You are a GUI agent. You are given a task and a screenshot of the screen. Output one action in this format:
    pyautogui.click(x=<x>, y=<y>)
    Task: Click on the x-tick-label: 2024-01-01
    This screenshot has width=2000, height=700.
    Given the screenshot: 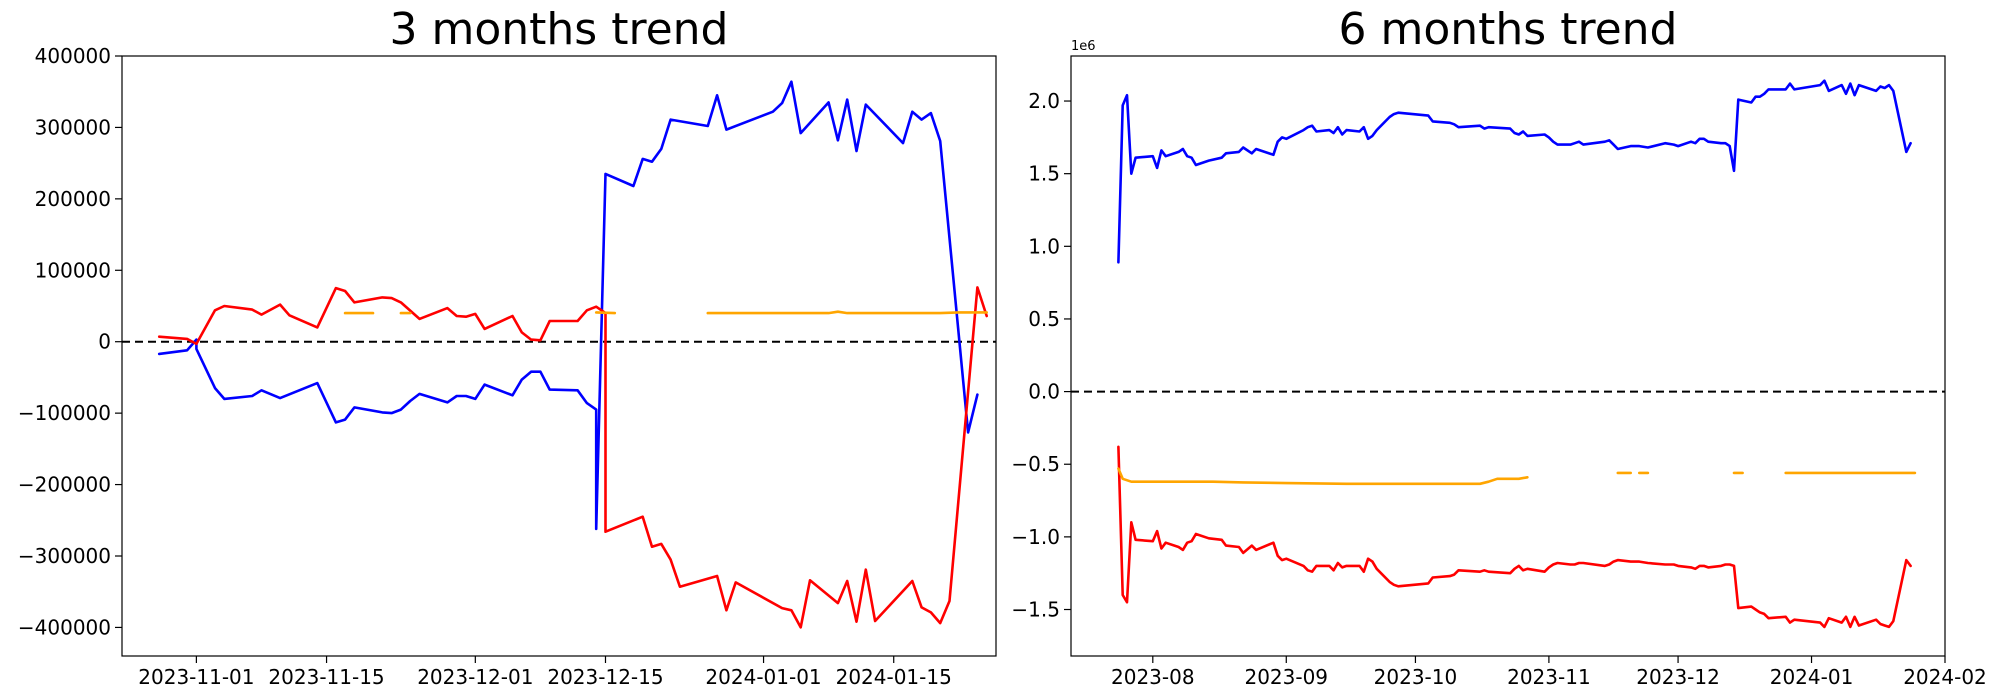 What is the action you would take?
    pyautogui.click(x=763, y=677)
    